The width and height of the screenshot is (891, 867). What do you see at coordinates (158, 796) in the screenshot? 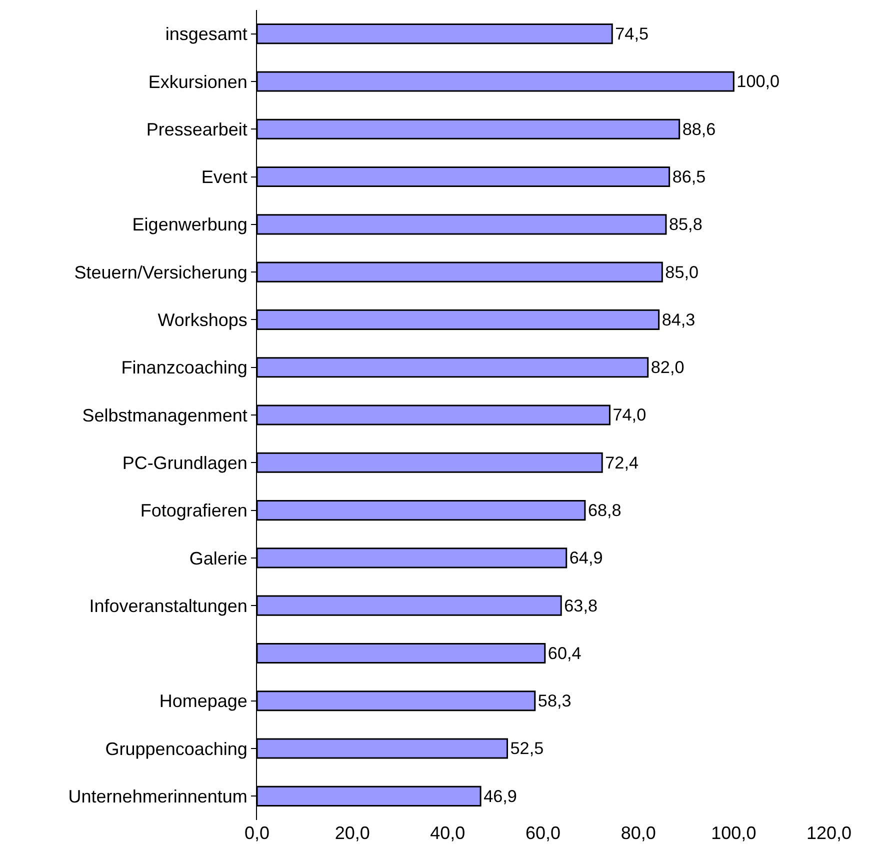
I see `y-tick-label: Unternehmerinnentum` at bounding box center [158, 796].